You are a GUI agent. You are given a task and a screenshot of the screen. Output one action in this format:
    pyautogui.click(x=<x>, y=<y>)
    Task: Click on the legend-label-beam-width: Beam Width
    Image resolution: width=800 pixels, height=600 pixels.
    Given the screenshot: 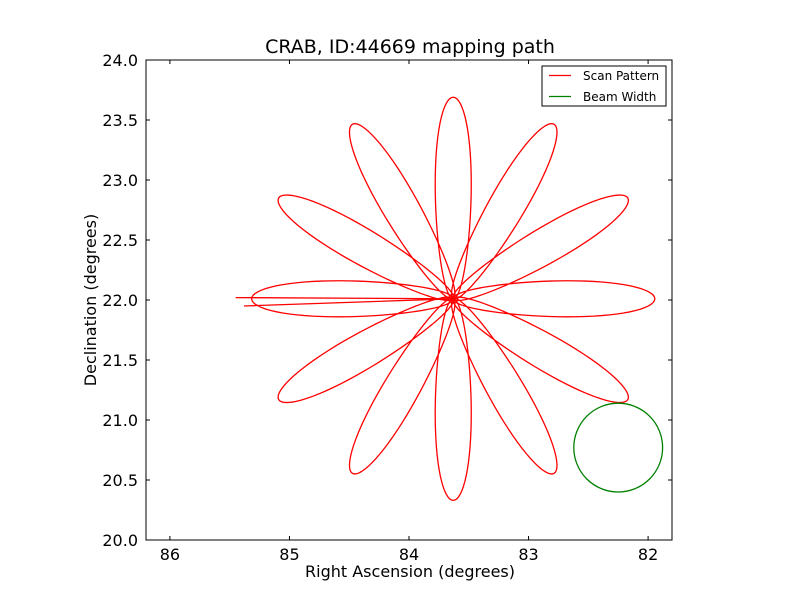 What is the action you would take?
    pyautogui.click(x=619, y=97)
    